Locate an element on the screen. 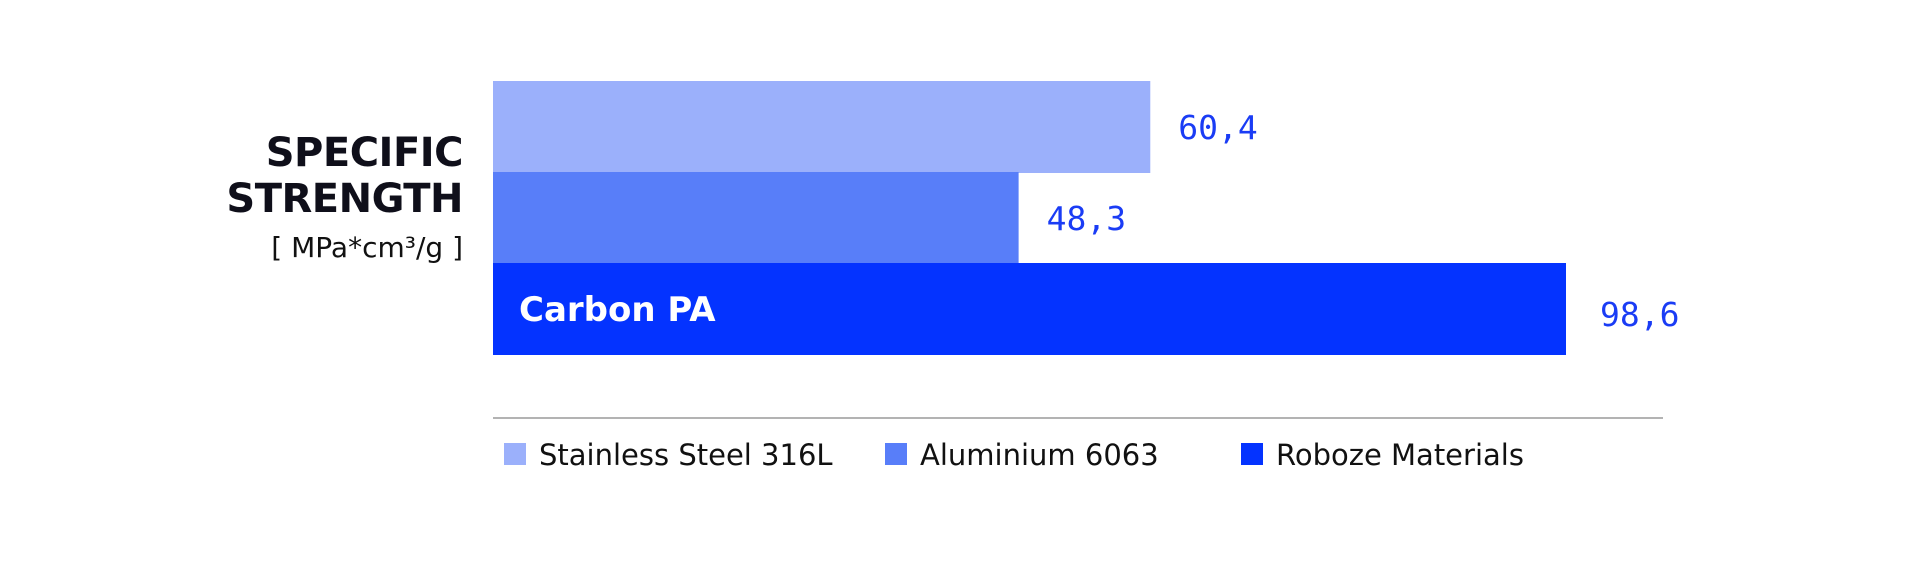  bar-stainless-steel-316l is located at coordinates (822, 127).